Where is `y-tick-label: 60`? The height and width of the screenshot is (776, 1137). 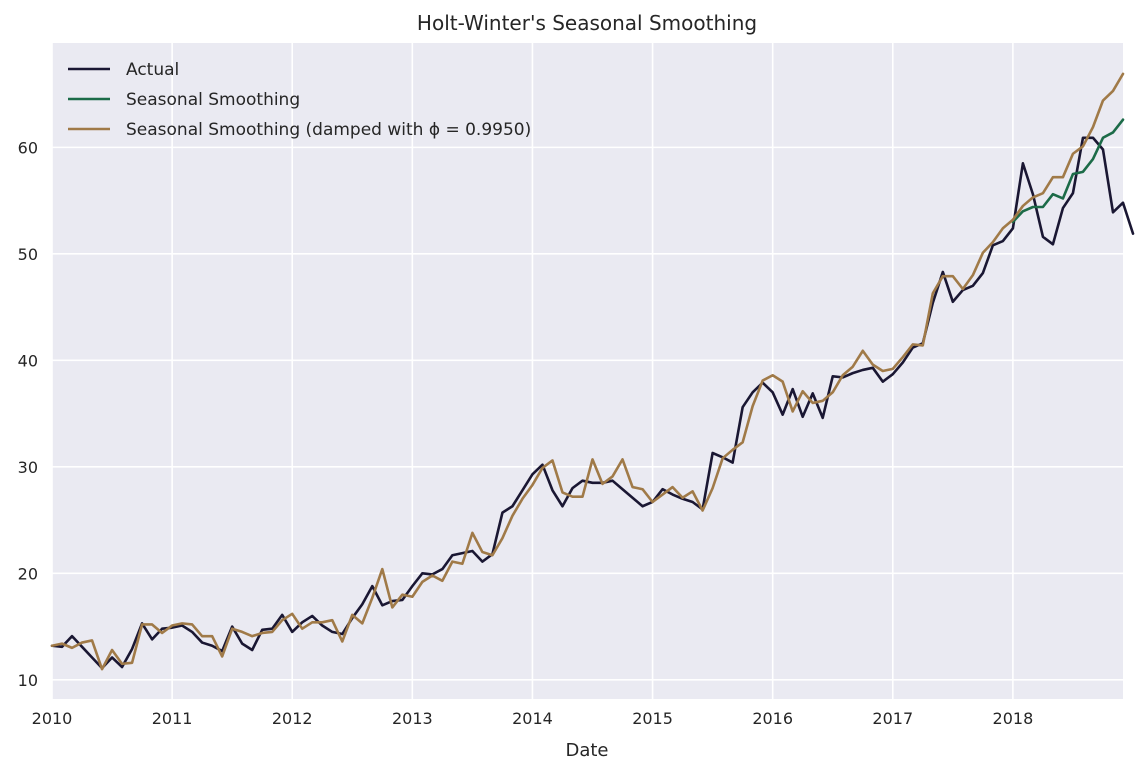 y-tick-label: 60 is located at coordinates (28, 147).